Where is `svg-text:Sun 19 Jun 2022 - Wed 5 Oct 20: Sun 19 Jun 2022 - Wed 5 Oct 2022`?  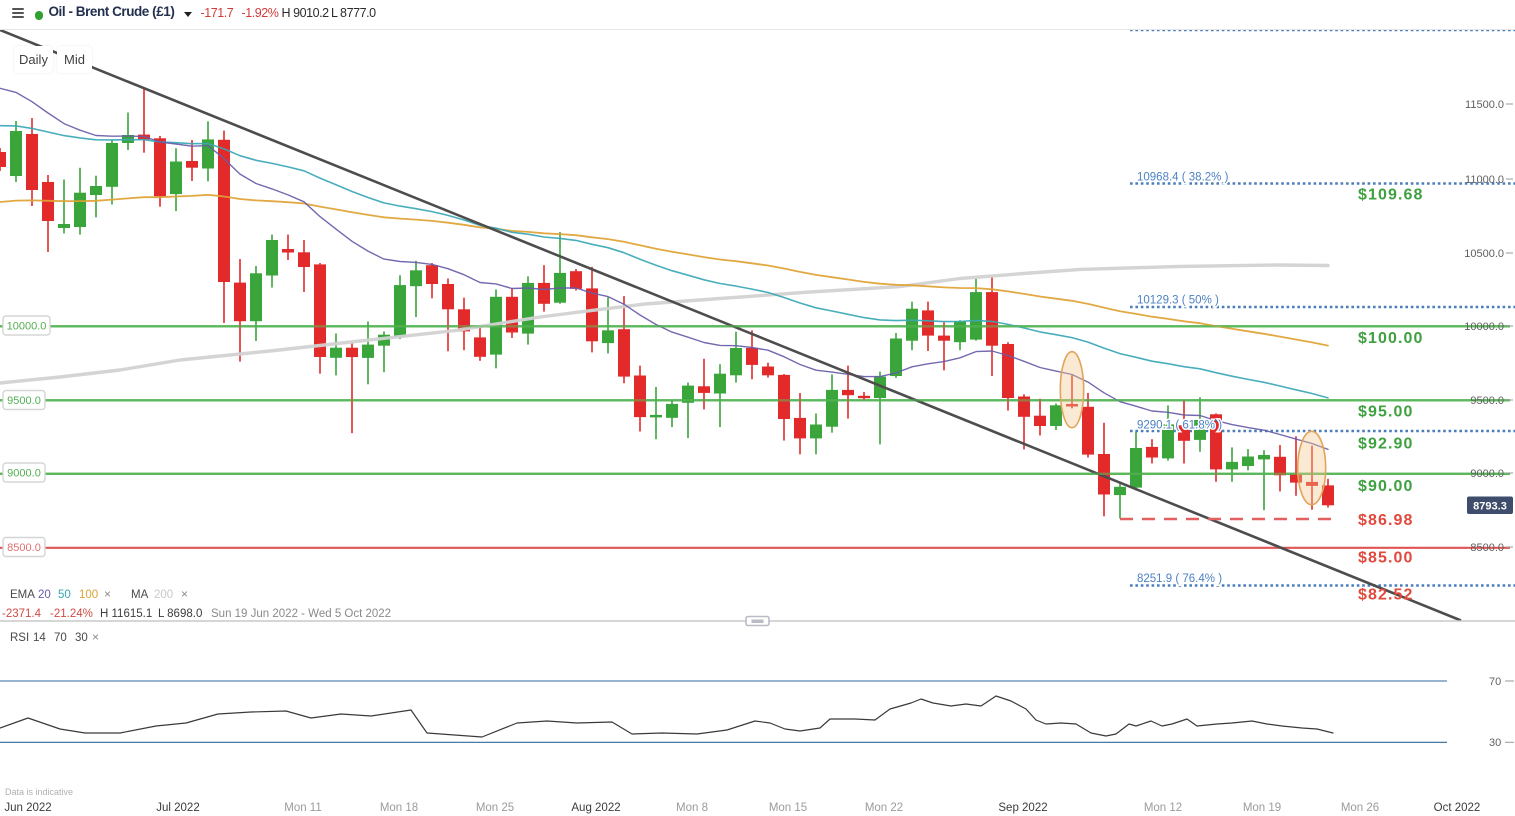 svg-text:Sun 19 Jun 2022 - Wed 5 Oct 20: Sun 19 Jun 2022 - Wed 5 Oct 2022 is located at coordinates (301, 614).